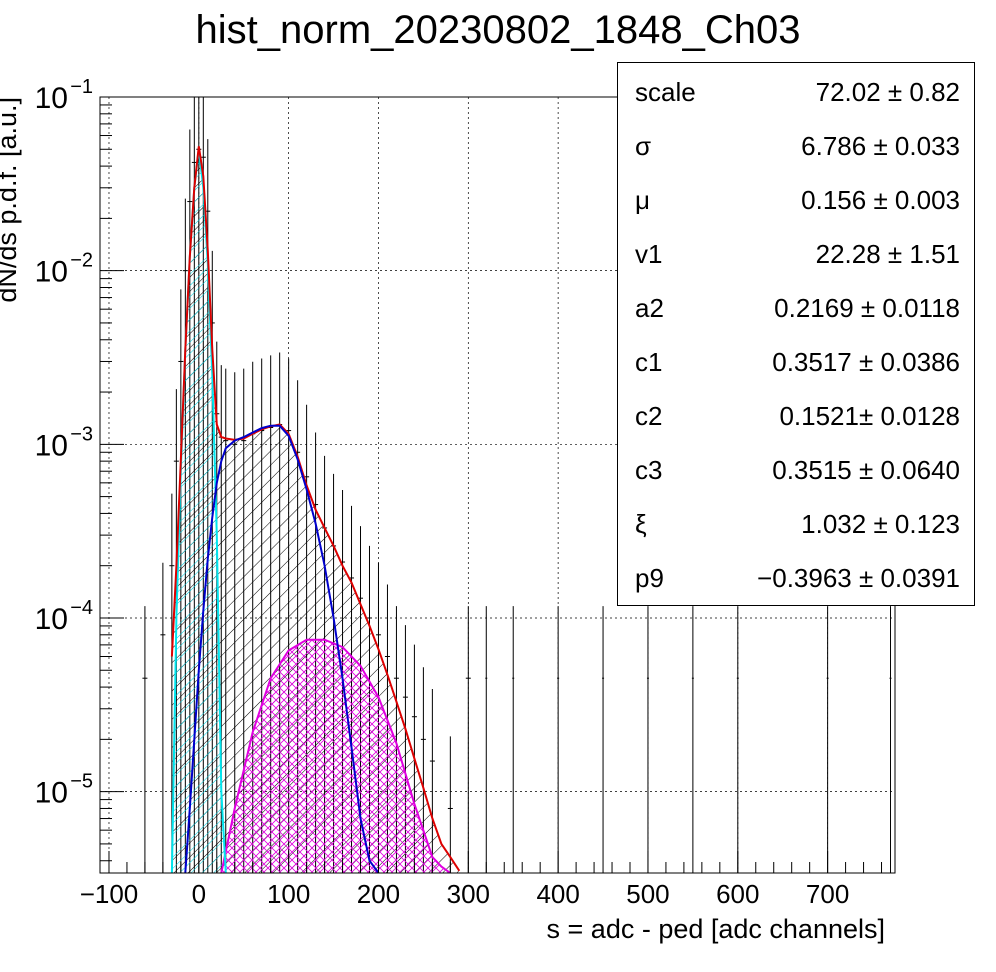  What do you see at coordinates (797, 144) in the screenshot?
I see `stats-row: σ 6.786 ± 0.033` at bounding box center [797, 144].